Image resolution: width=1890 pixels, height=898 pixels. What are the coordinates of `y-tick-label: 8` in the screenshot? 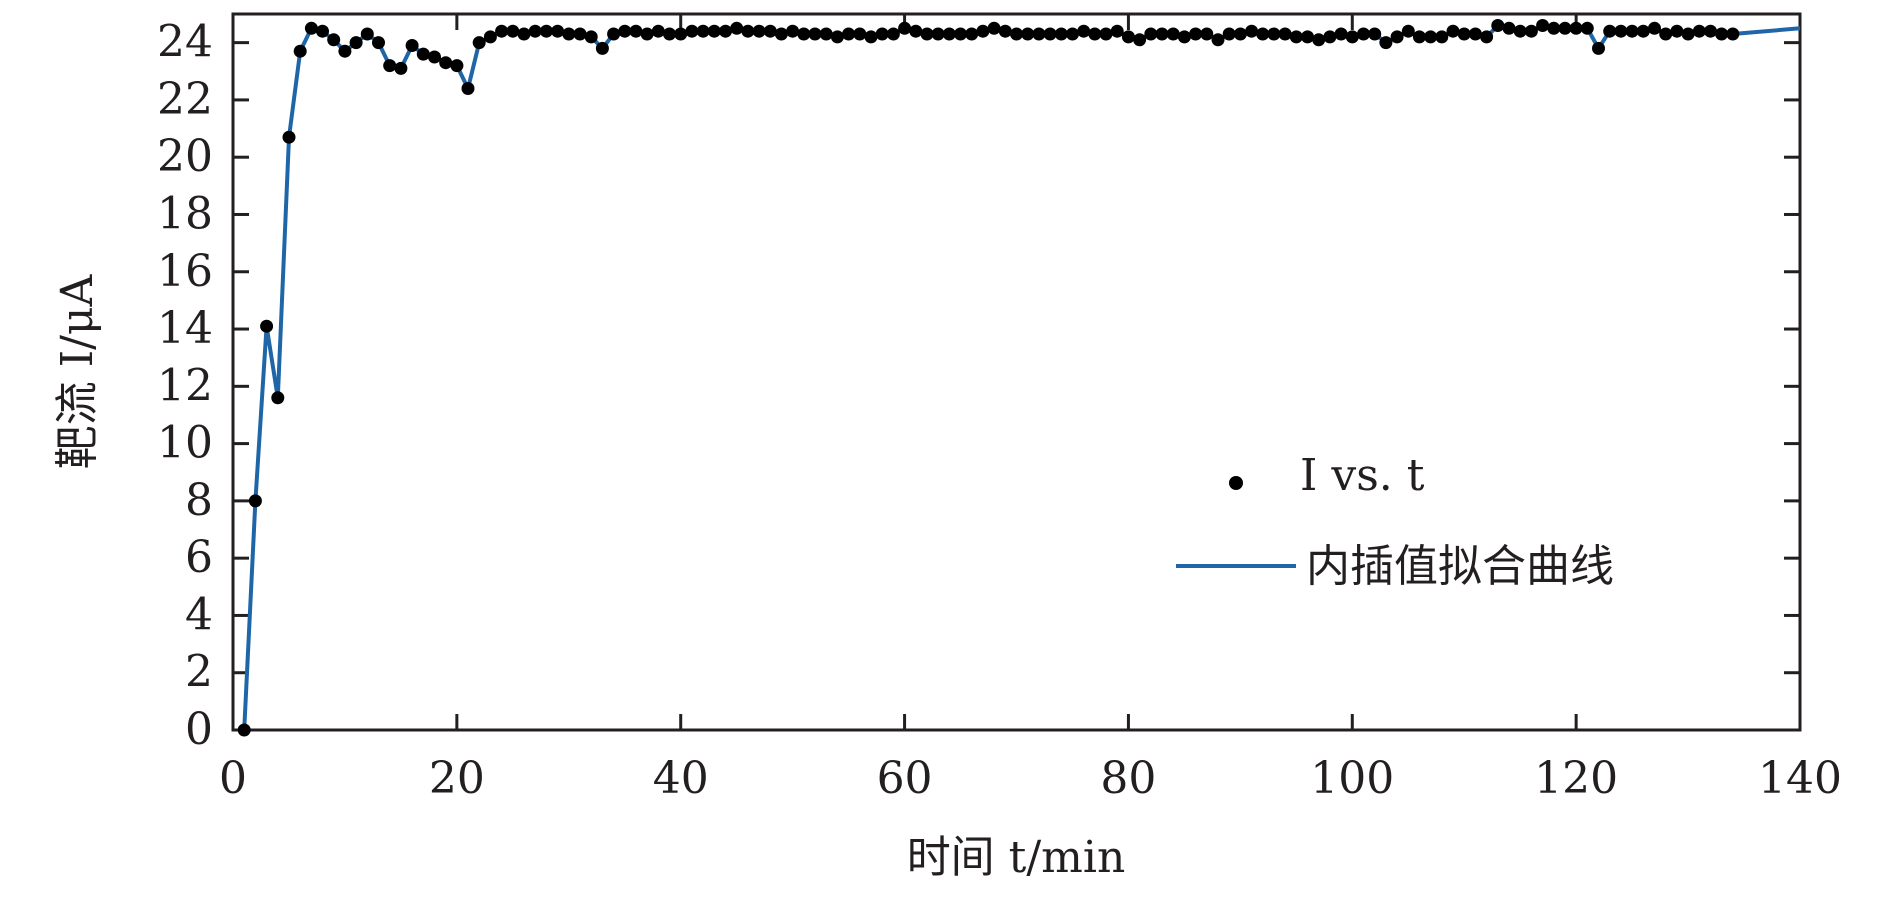 It's located at (199, 500).